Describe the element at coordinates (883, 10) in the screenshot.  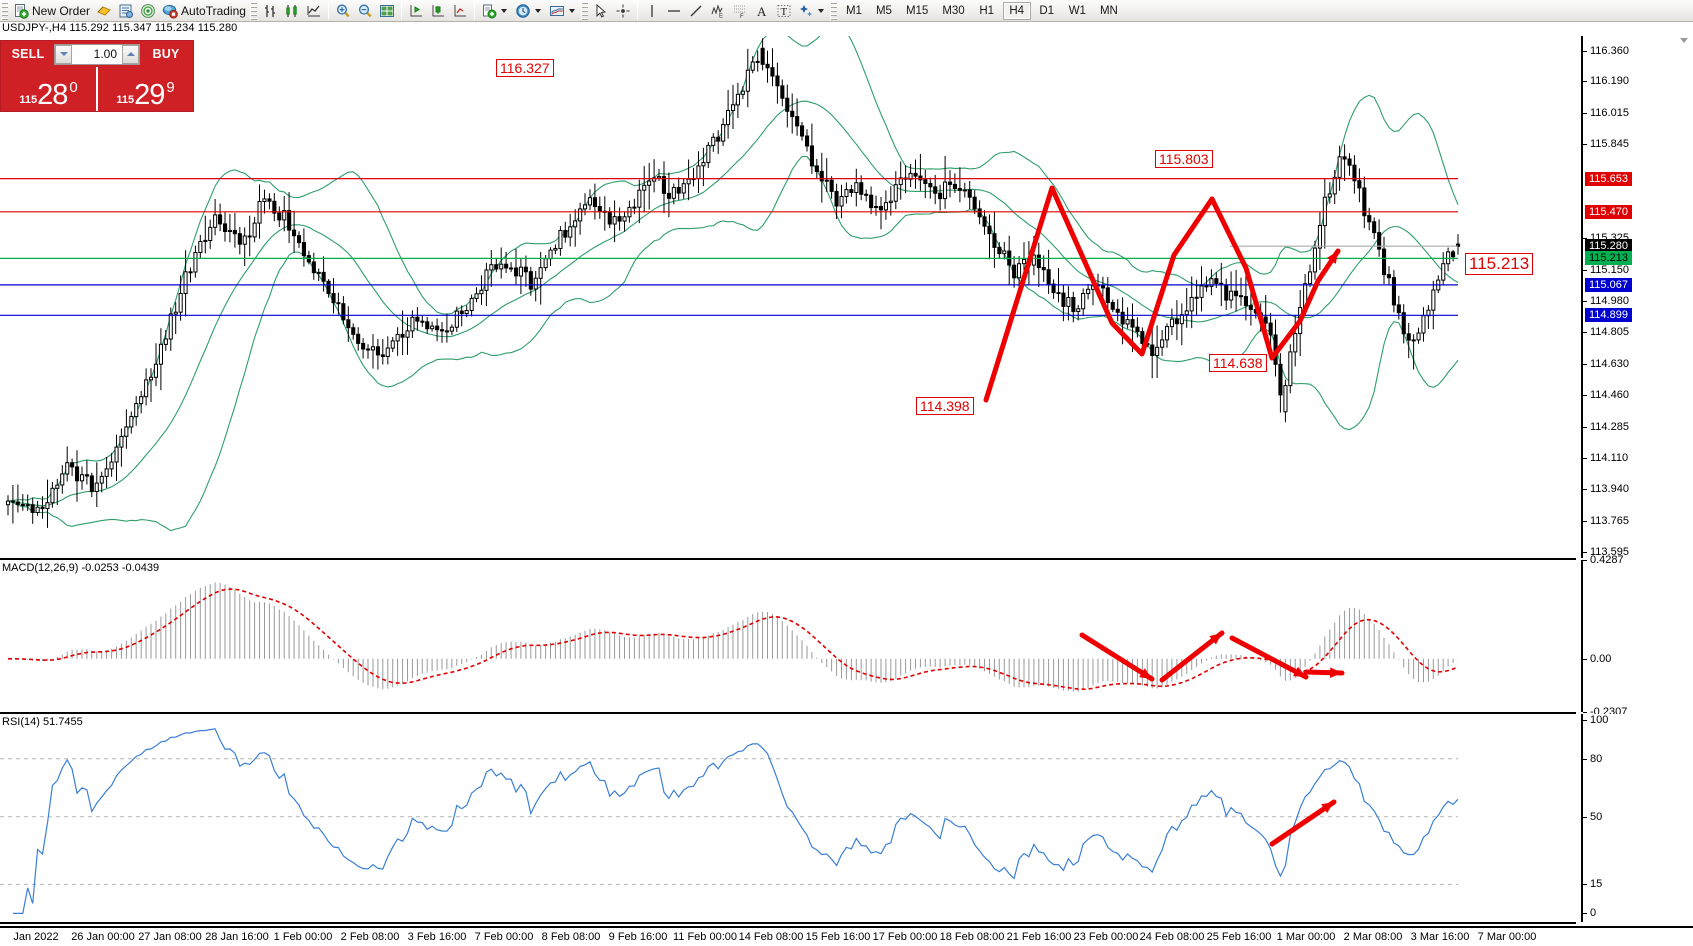
I see `timeframe-button-m5: M5` at that location.